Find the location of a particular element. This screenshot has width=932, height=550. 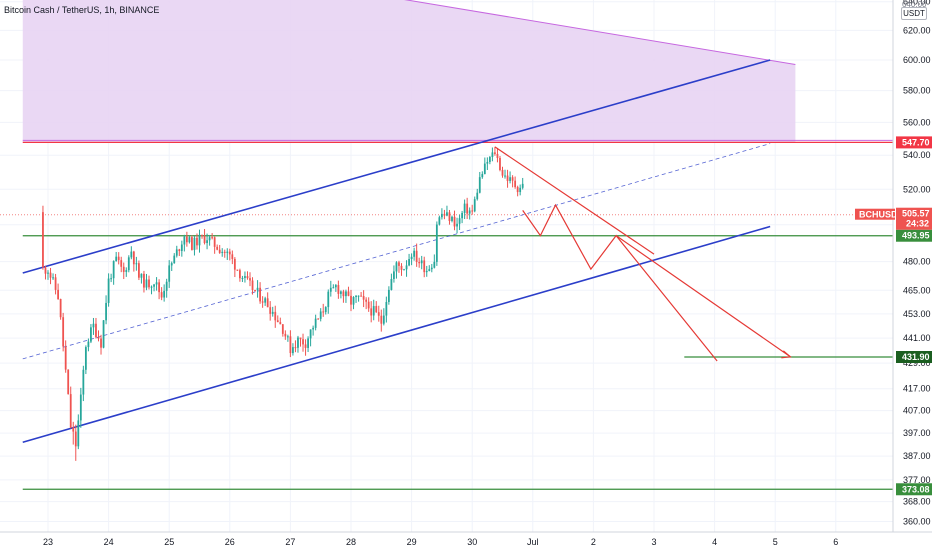

y-tick-label: 560.00 is located at coordinates (917, 122).